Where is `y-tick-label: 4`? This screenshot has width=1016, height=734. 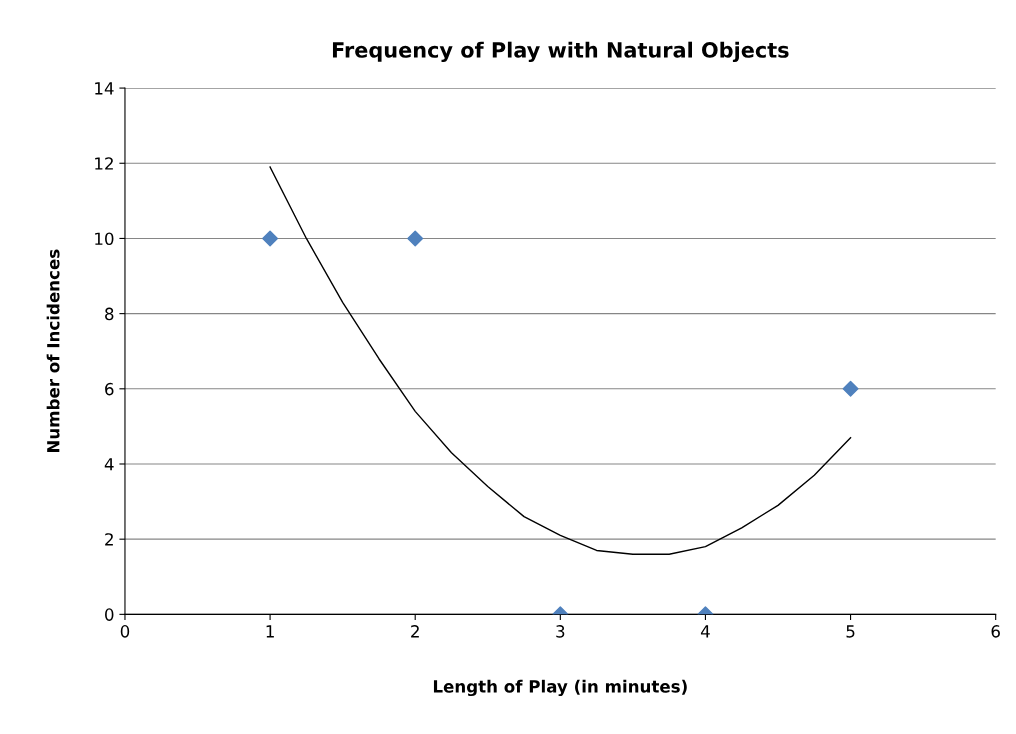
y-tick-label: 4 is located at coordinates (109, 464).